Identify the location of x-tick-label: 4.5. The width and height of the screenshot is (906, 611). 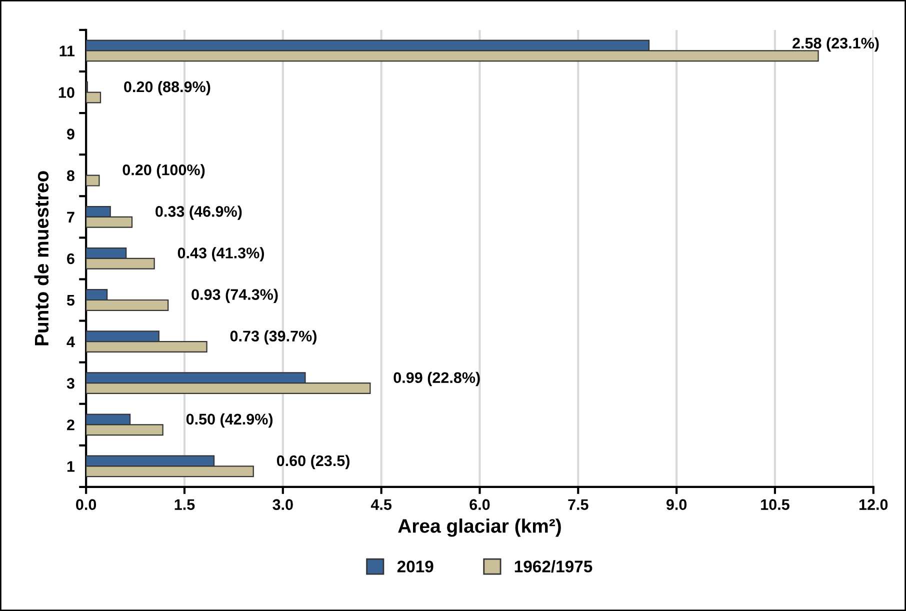
(381, 504).